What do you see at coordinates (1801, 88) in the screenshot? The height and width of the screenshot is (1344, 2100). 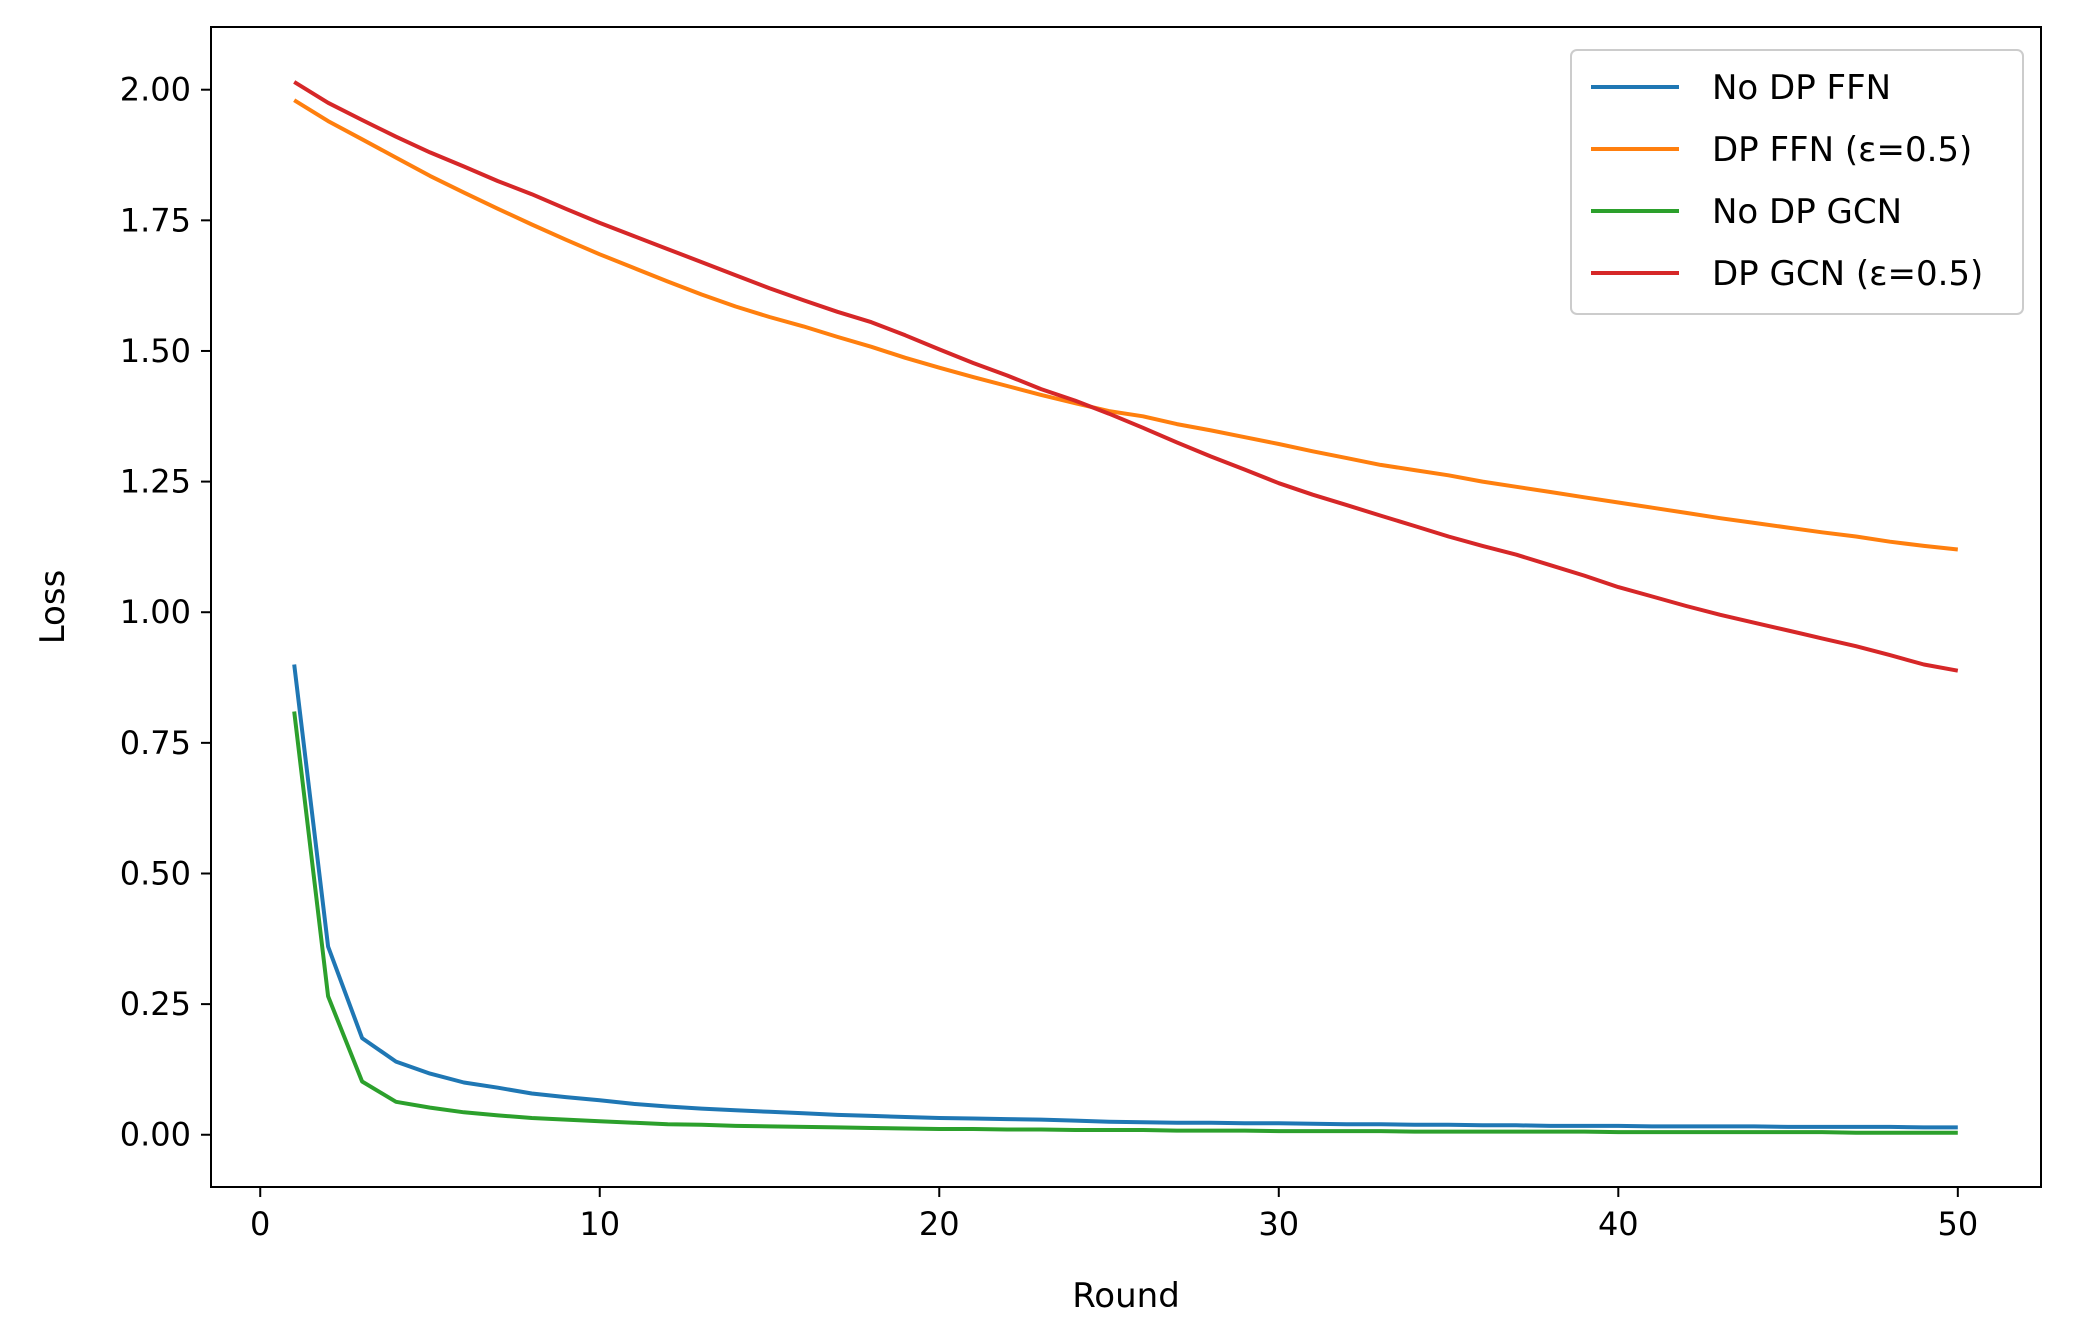 I see `legend-label: No DP FFN` at bounding box center [1801, 88].